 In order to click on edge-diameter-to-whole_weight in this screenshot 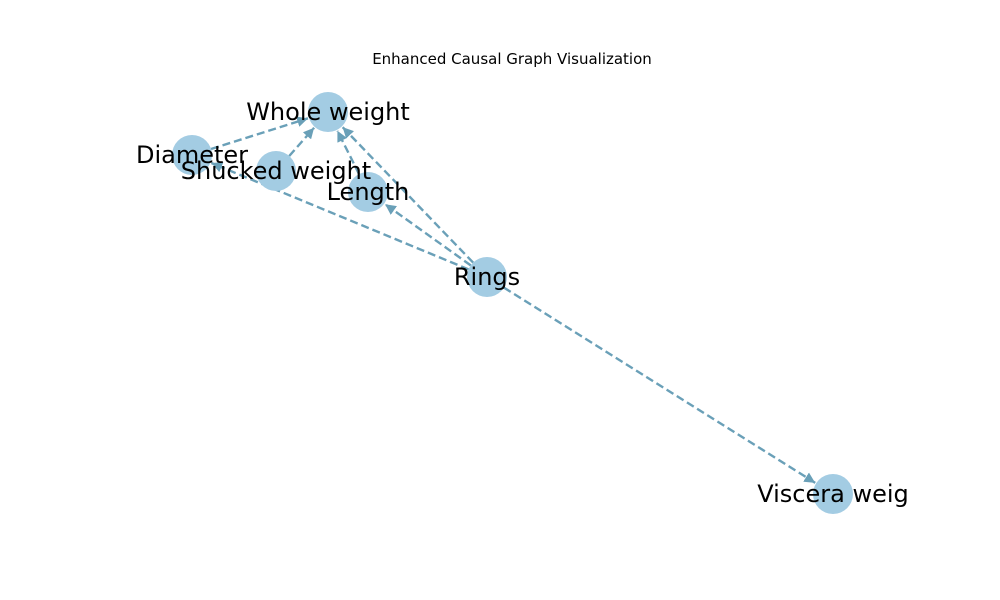, I will do `click(259, 133)`.